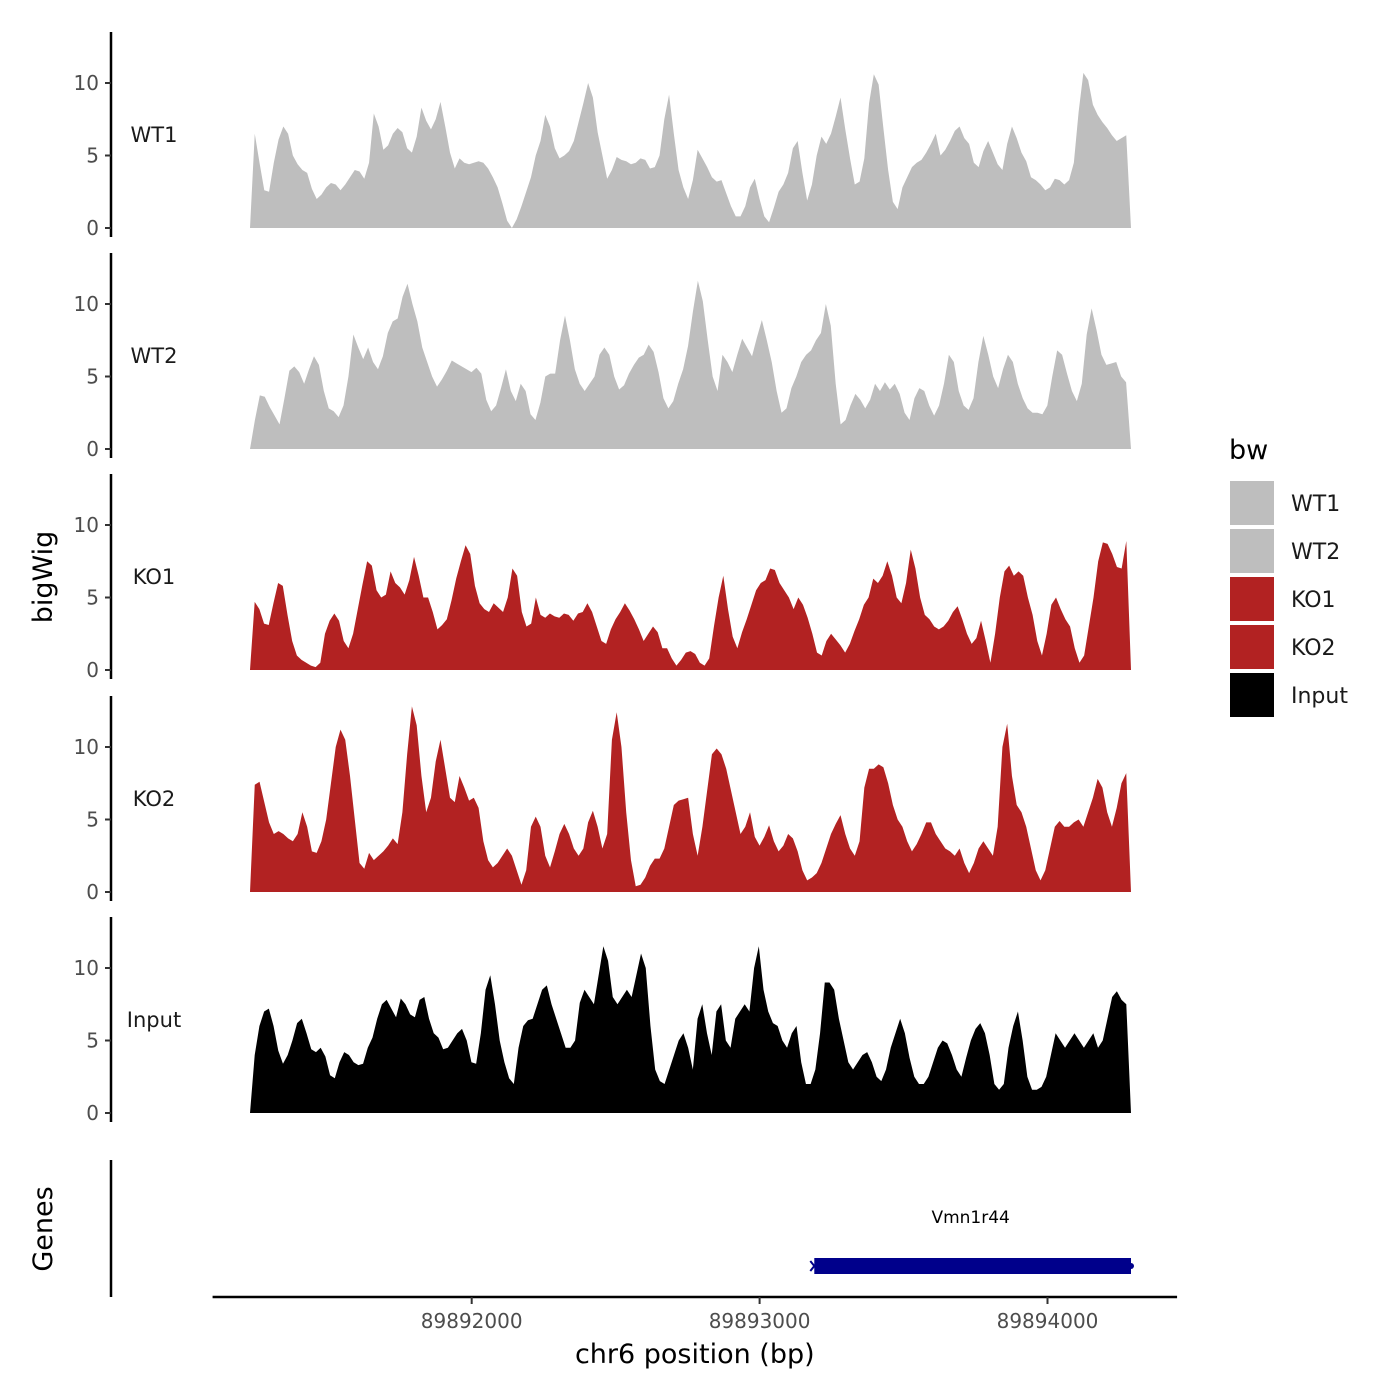 The height and width of the screenshot is (1400, 1400). What do you see at coordinates (472, 1321) in the screenshot?
I see `x-tick-label: 89892000` at bounding box center [472, 1321].